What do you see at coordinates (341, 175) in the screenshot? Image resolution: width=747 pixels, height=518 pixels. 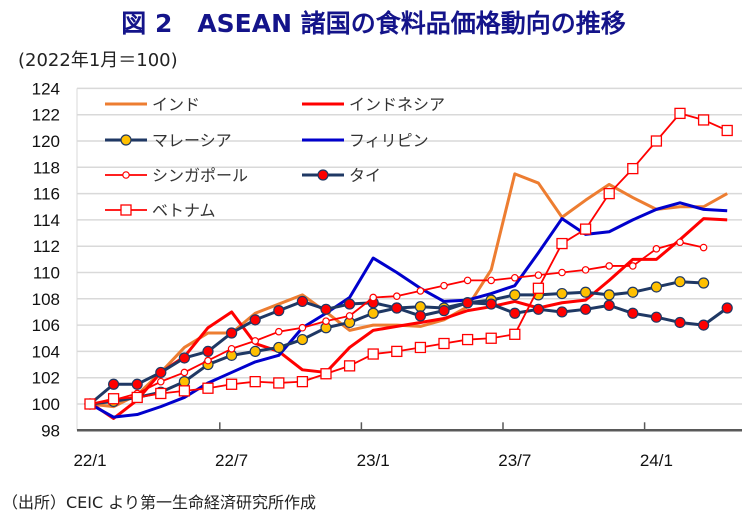 I see `legend-item: タイ` at bounding box center [341, 175].